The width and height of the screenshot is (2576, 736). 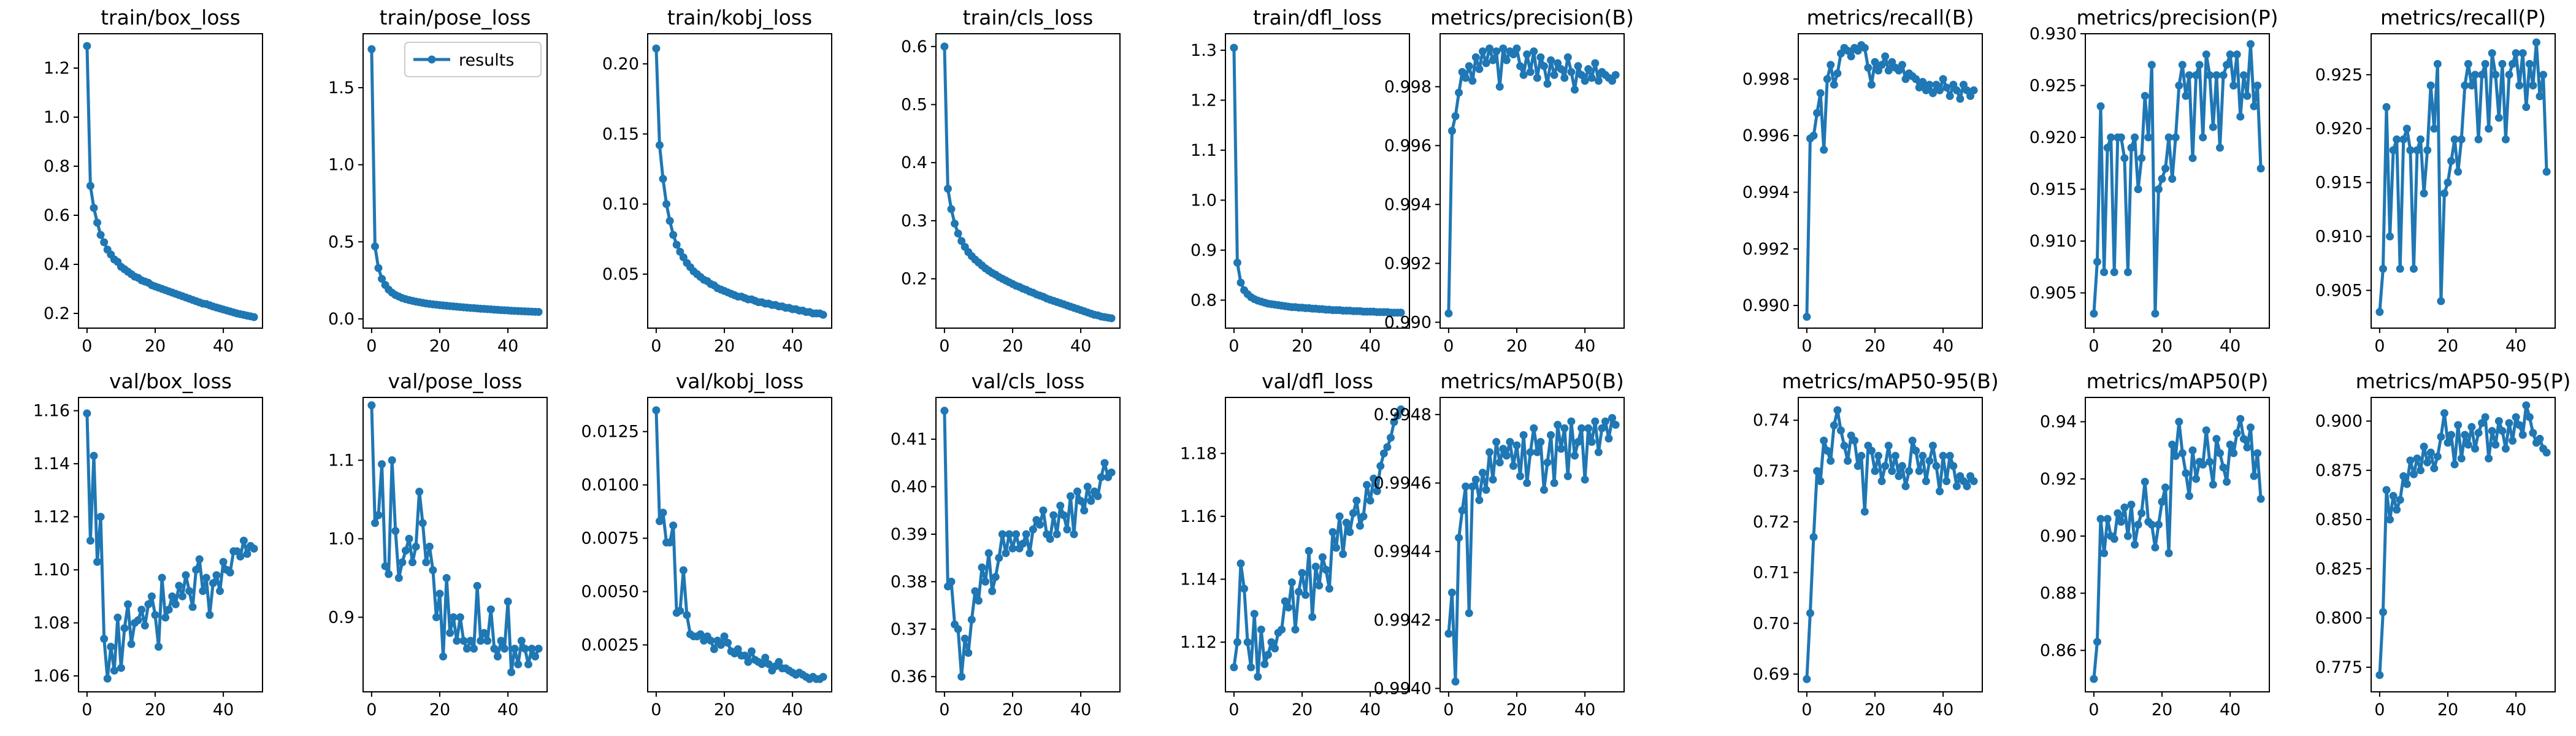 I want to click on y-tick-label: 0.72, so click(x=1771, y=522).